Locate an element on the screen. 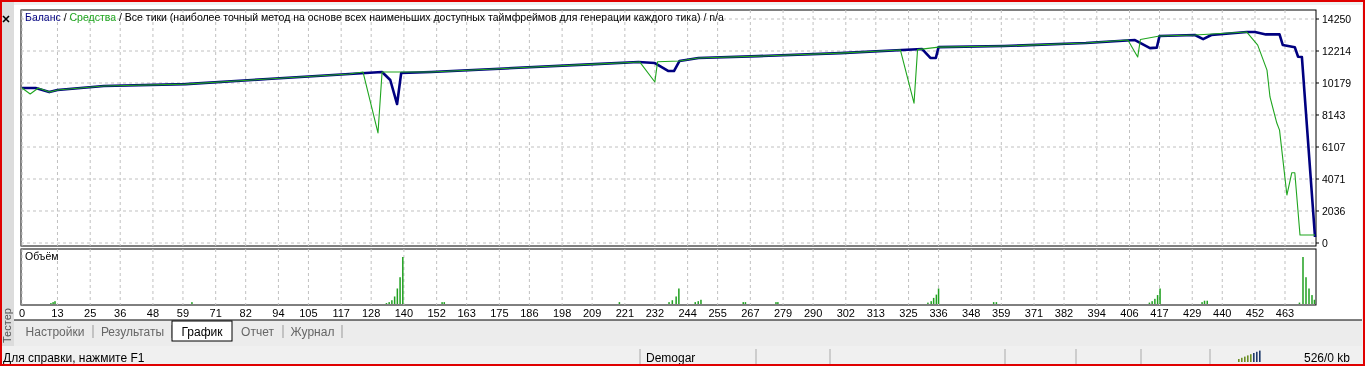 Image resolution: width=1365 pixels, height=366 pixels. x-tick-label: 152 is located at coordinates (436, 313).